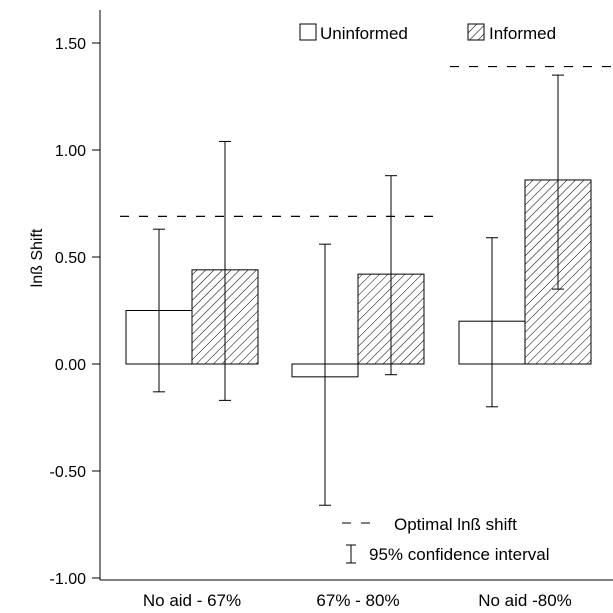 The image size is (613, 613). I want to click on y-tick-label: 1.50, so click(70, 44).